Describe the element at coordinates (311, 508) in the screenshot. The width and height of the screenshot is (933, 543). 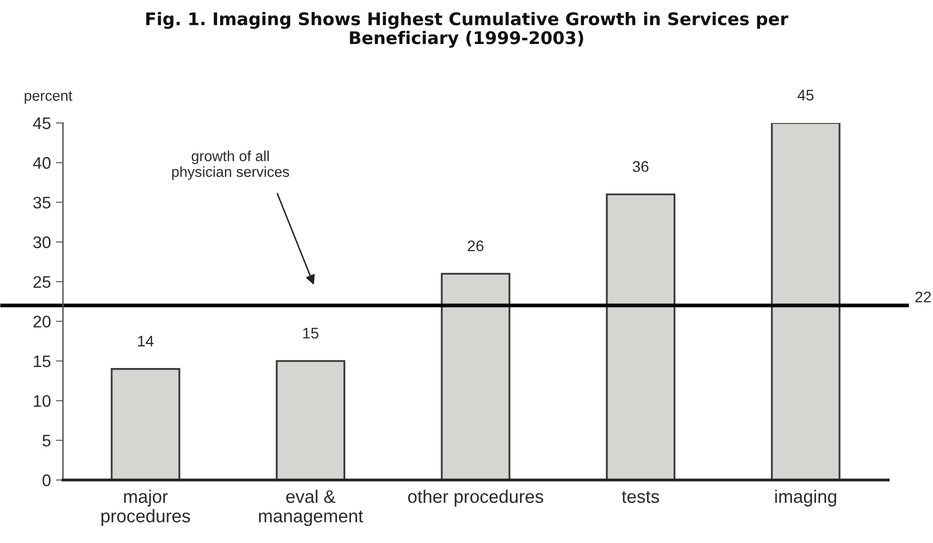
I see `x-tick-label: eval & management` at that location.